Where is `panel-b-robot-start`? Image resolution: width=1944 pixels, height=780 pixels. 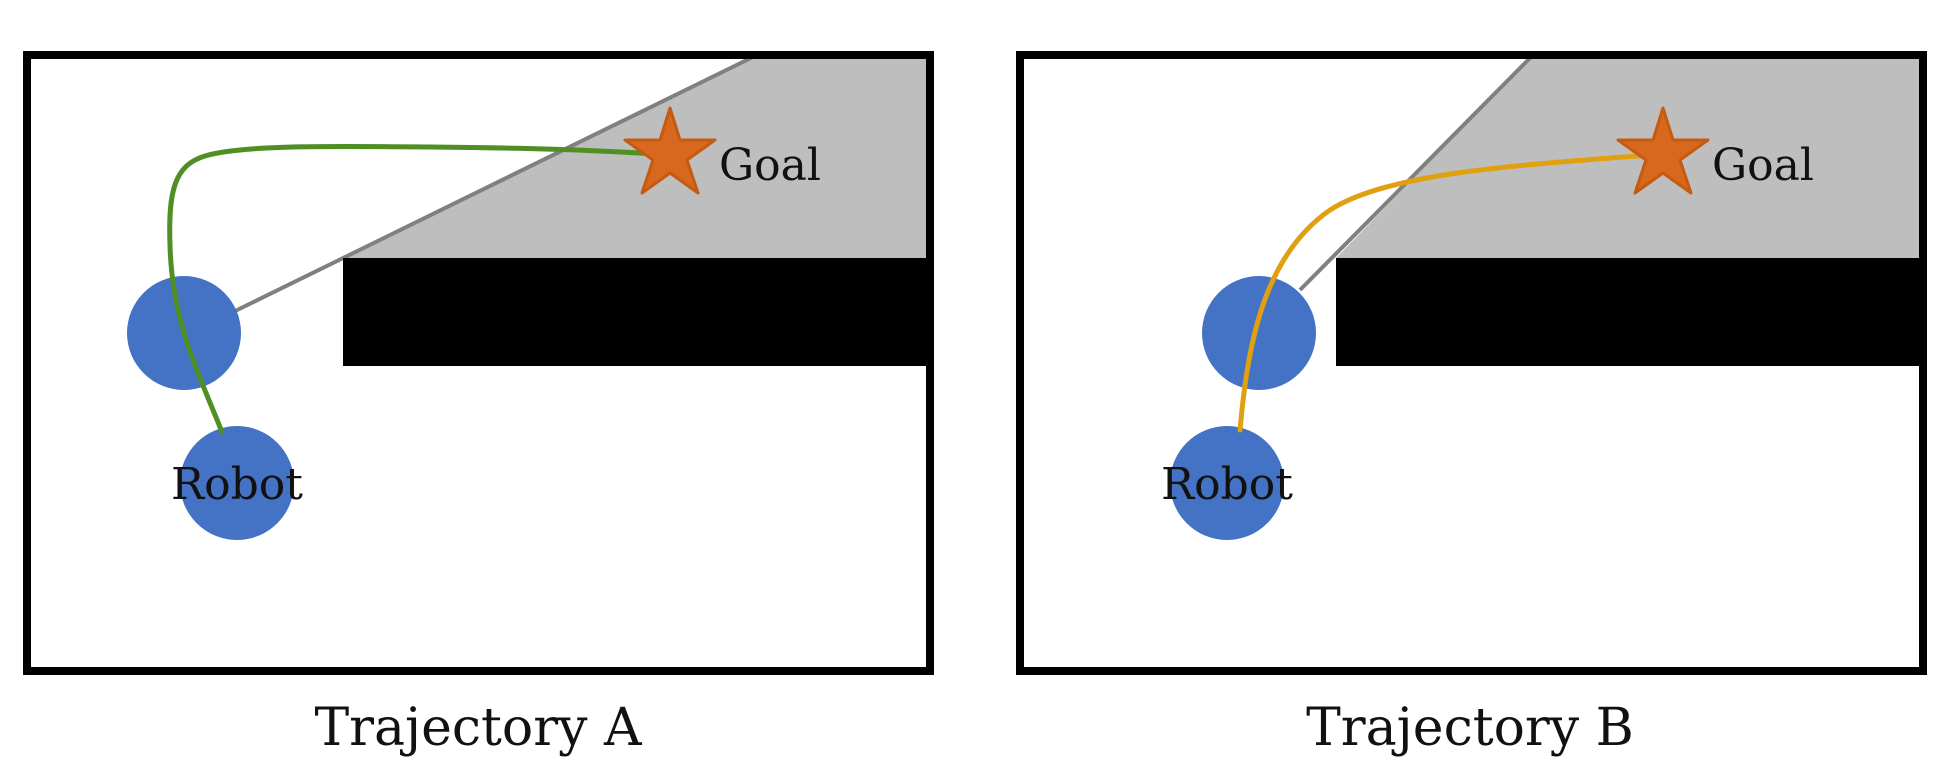 panel-b-robot-start is located at coordinates (1227, 483).